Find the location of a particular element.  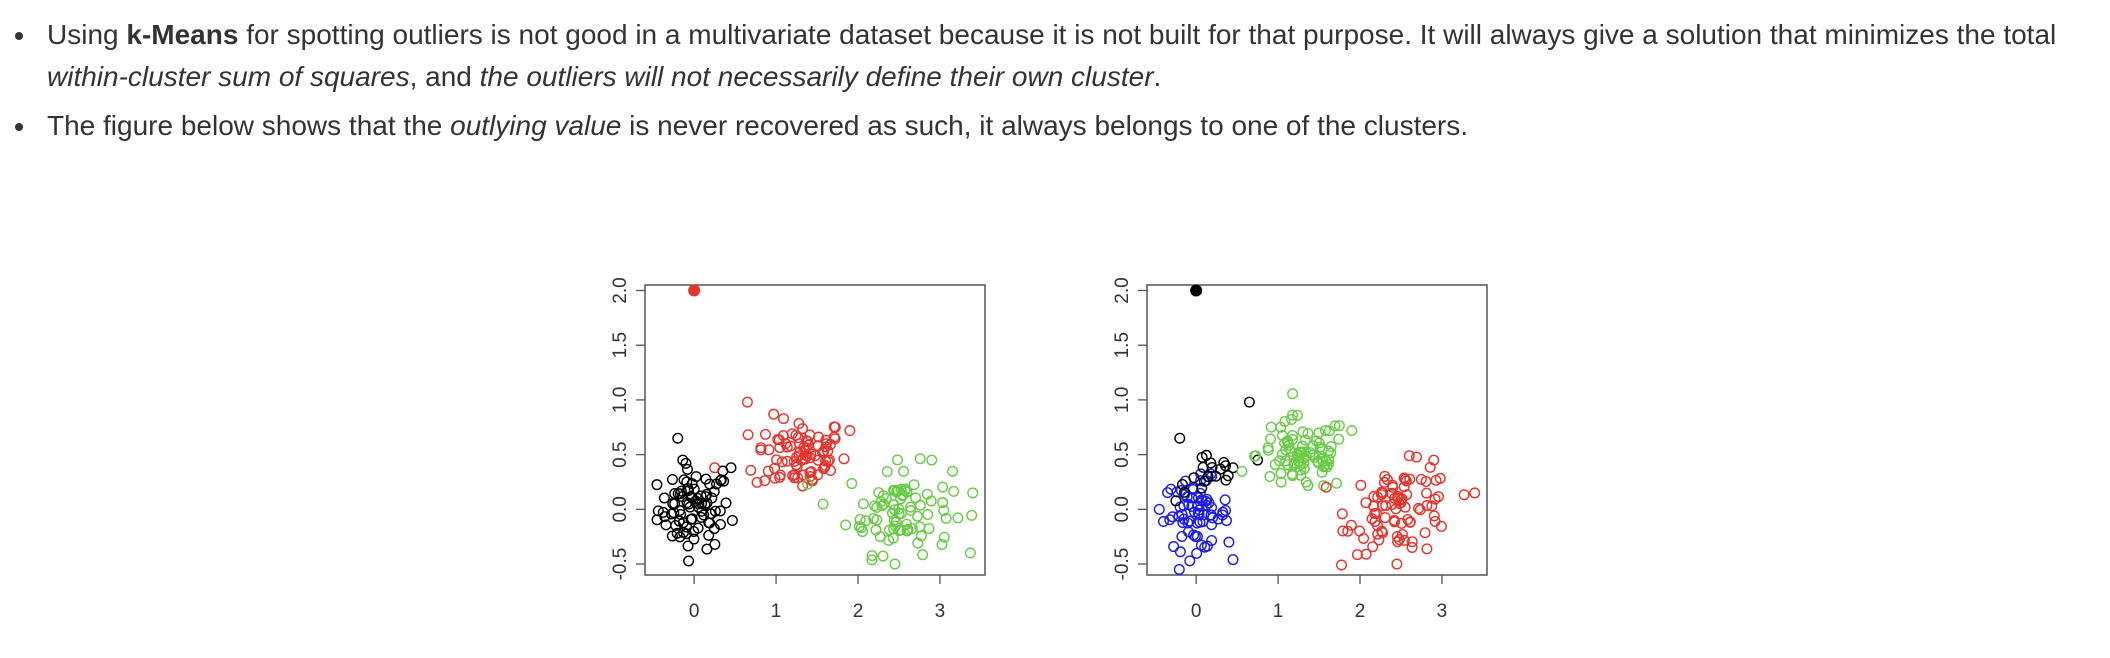

x-tick-label: 1 is located at coordinates (1278, 611).